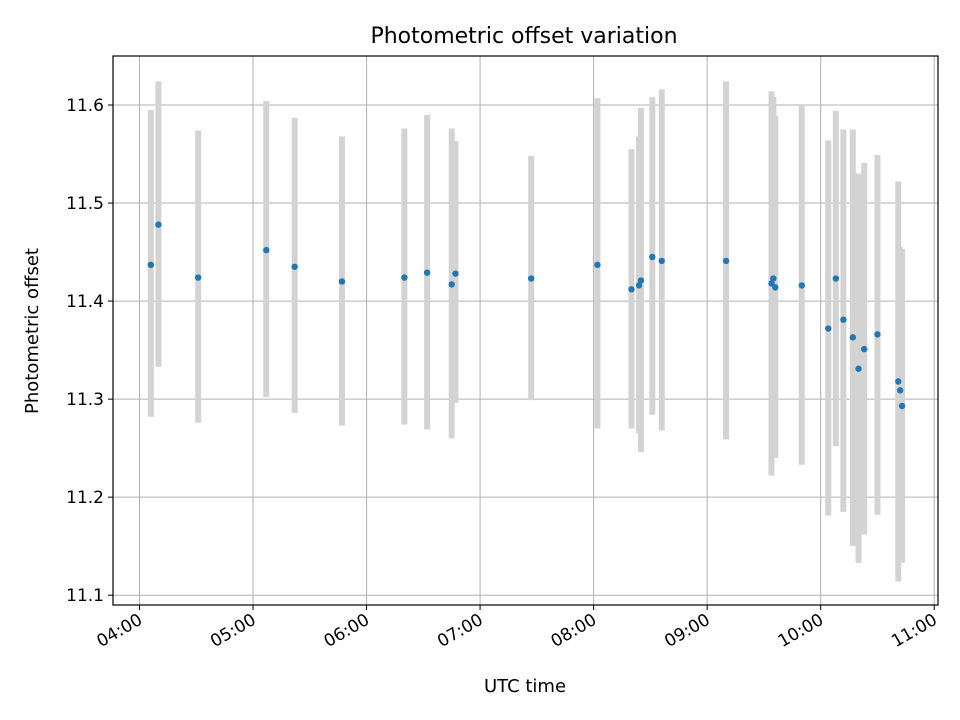  What do you see at coordinates (687, 631) in the screenshot?
I see `x-tick-label: 09:00` at bounding box center [687, 631].